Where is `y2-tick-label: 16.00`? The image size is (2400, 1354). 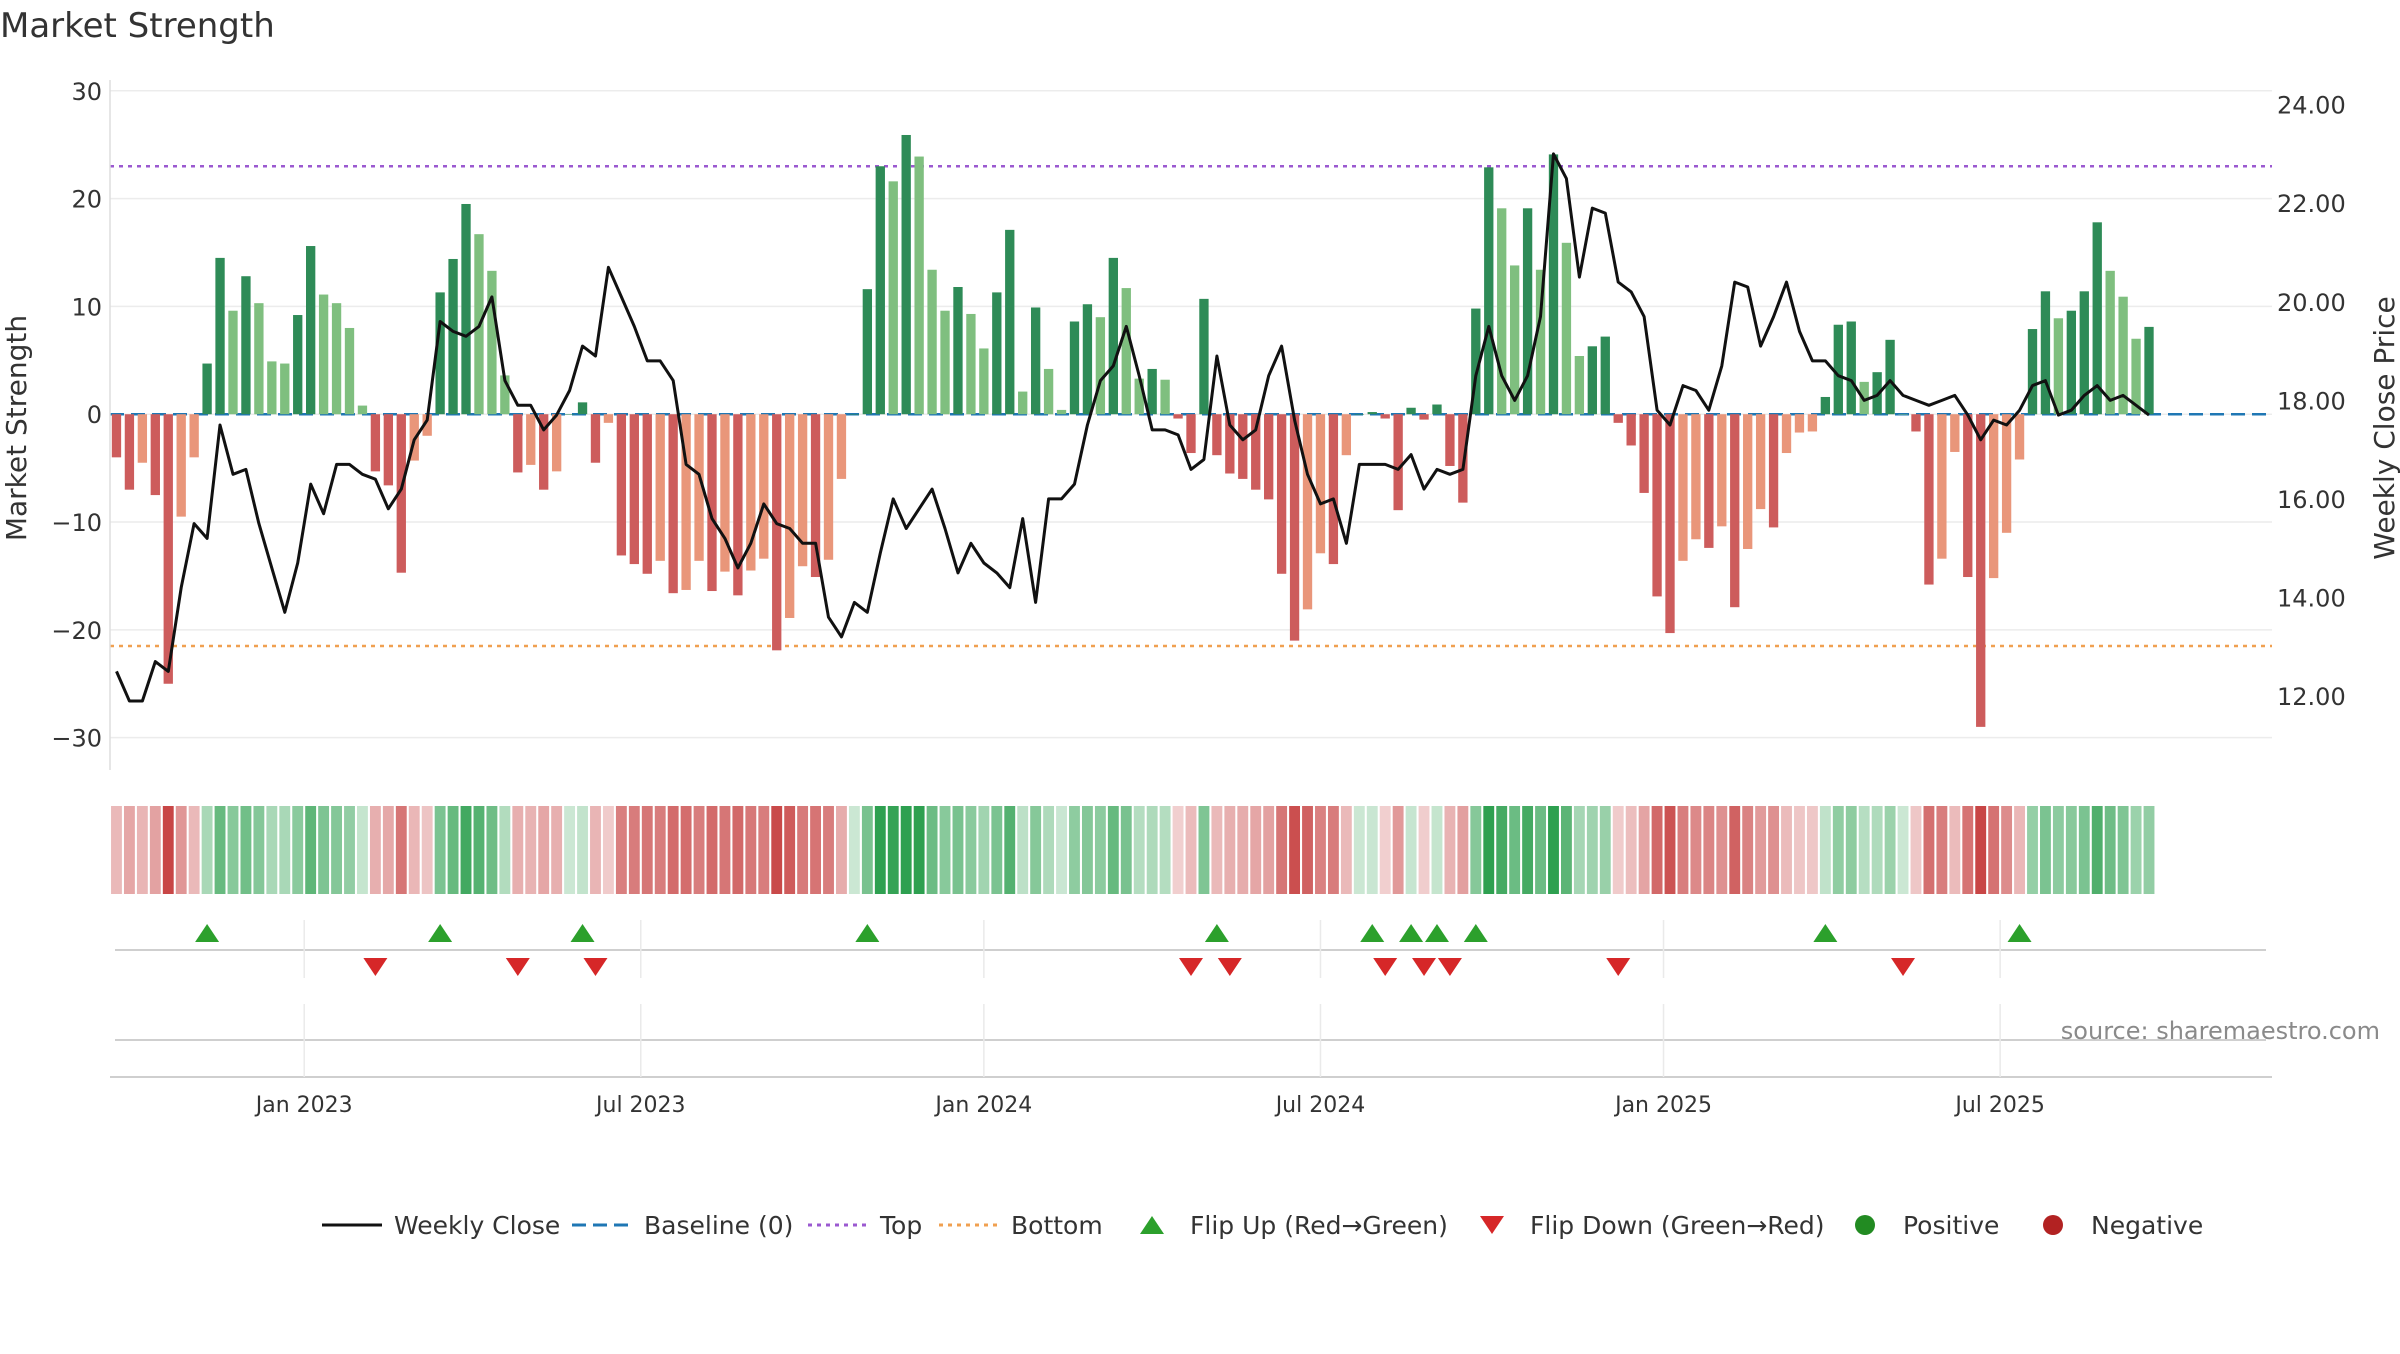
y2-tick-label: 16.00 is located at coordinates (2311, 500).